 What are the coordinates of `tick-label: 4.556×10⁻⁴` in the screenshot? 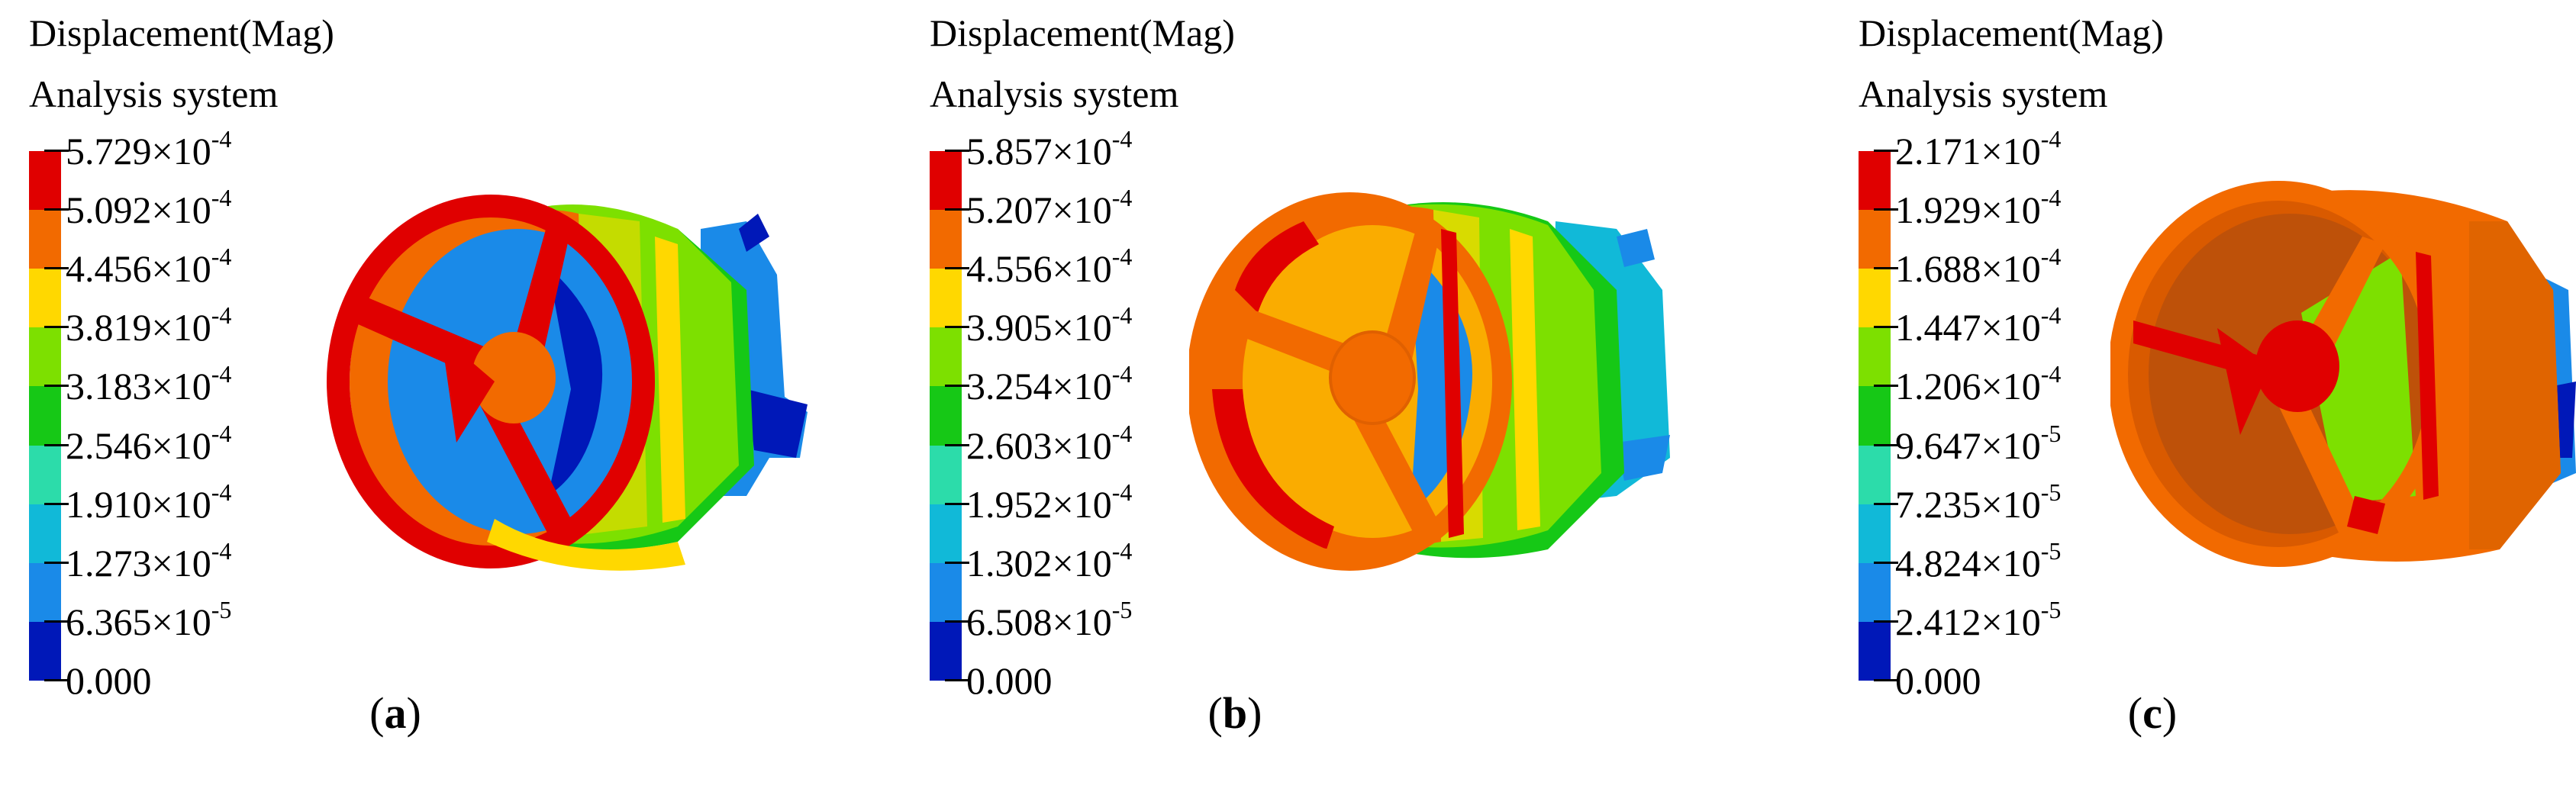 It's located at (1050, 267).